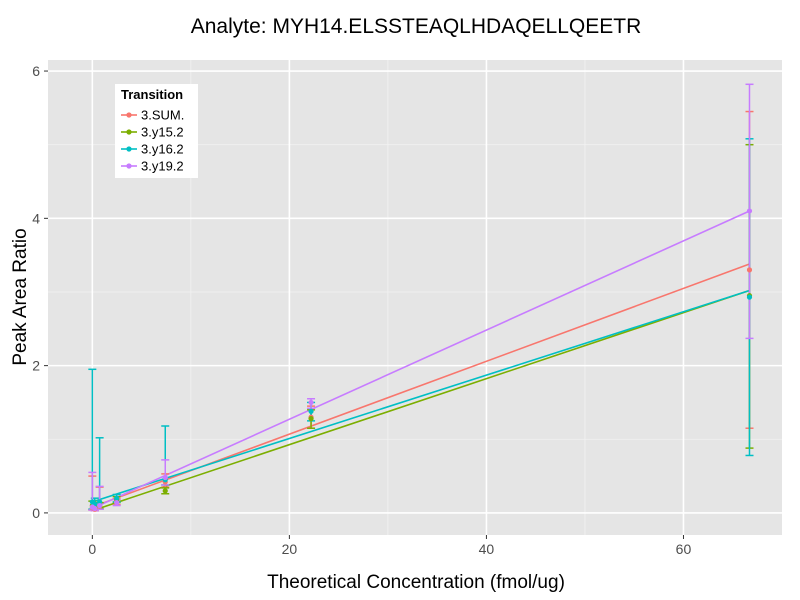  What do you see at coordinates (36, 71) in the screenshot?
I see `y-tick-label: 6` at bounding box center [36, 71].